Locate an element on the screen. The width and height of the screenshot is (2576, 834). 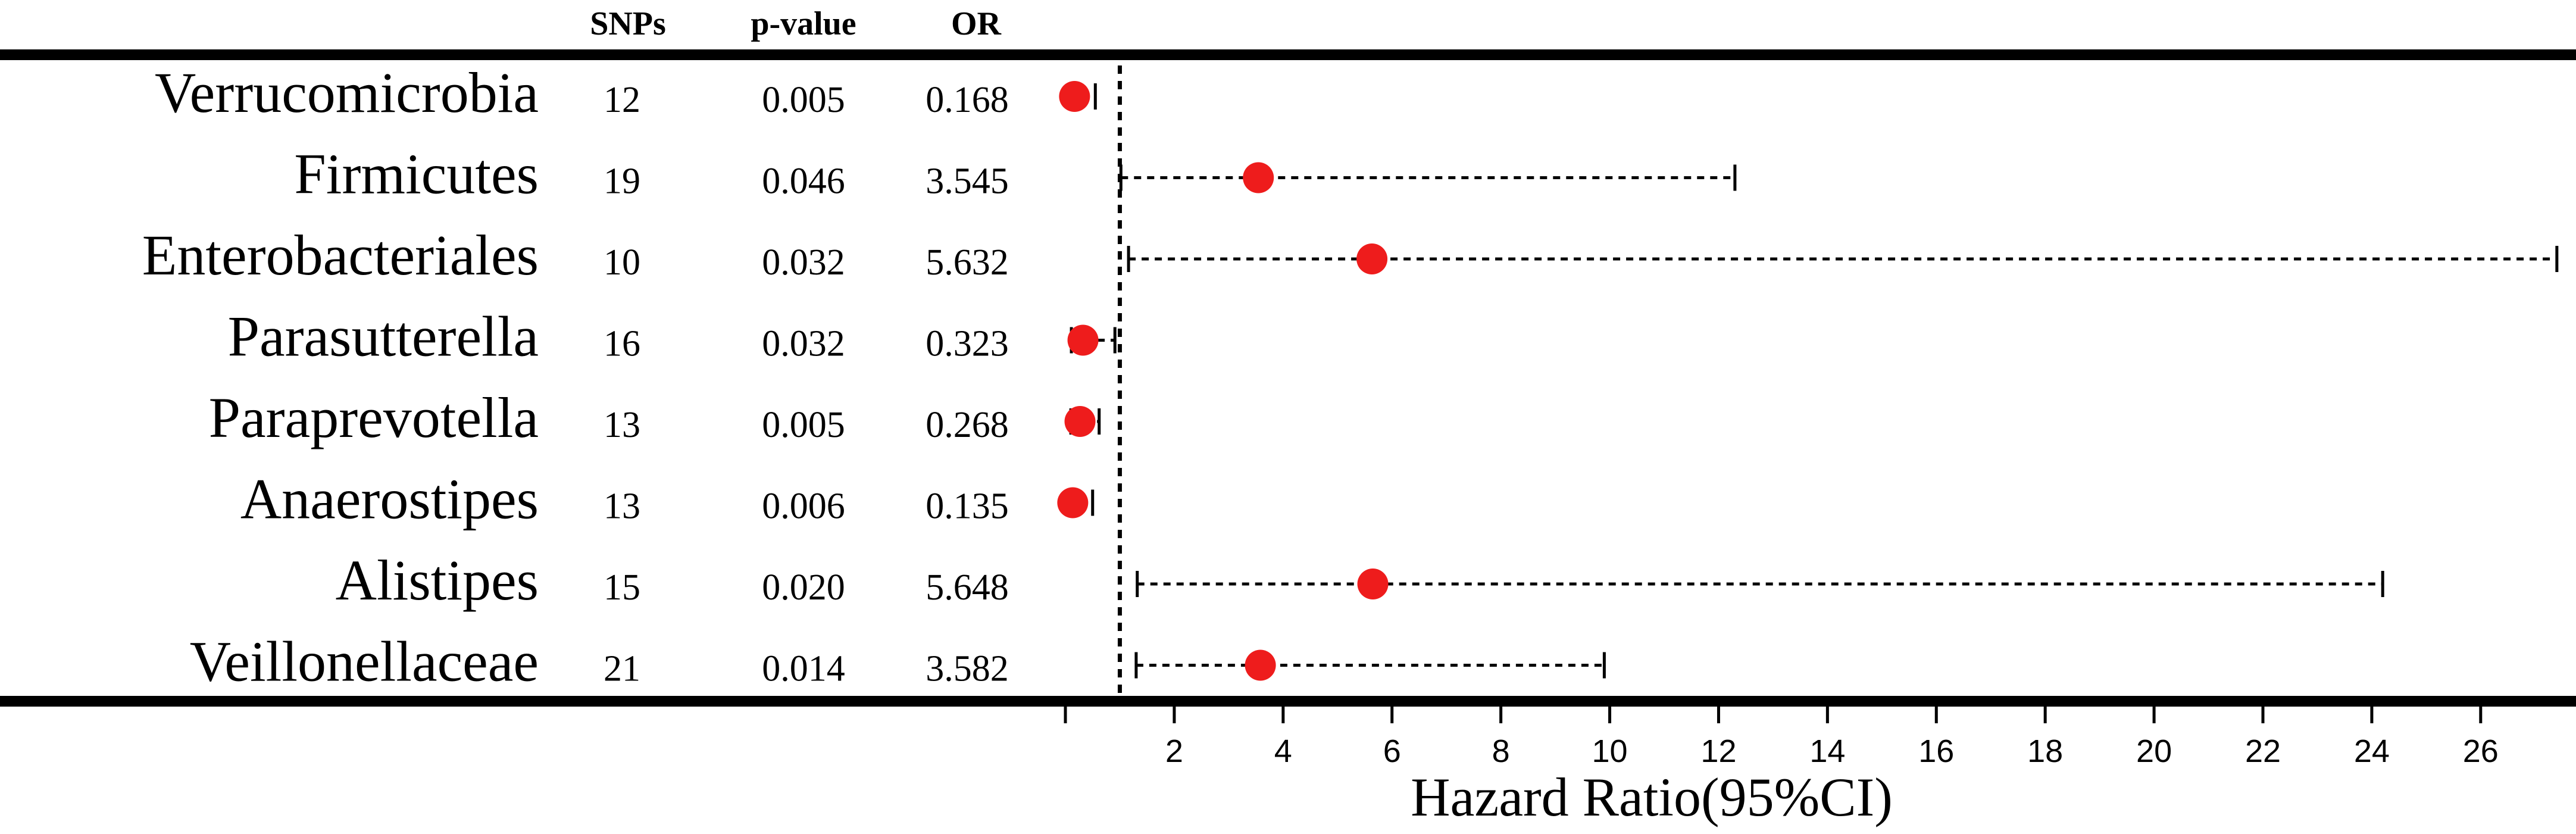
row-snps: 21 is located at coordinates (622, 669).